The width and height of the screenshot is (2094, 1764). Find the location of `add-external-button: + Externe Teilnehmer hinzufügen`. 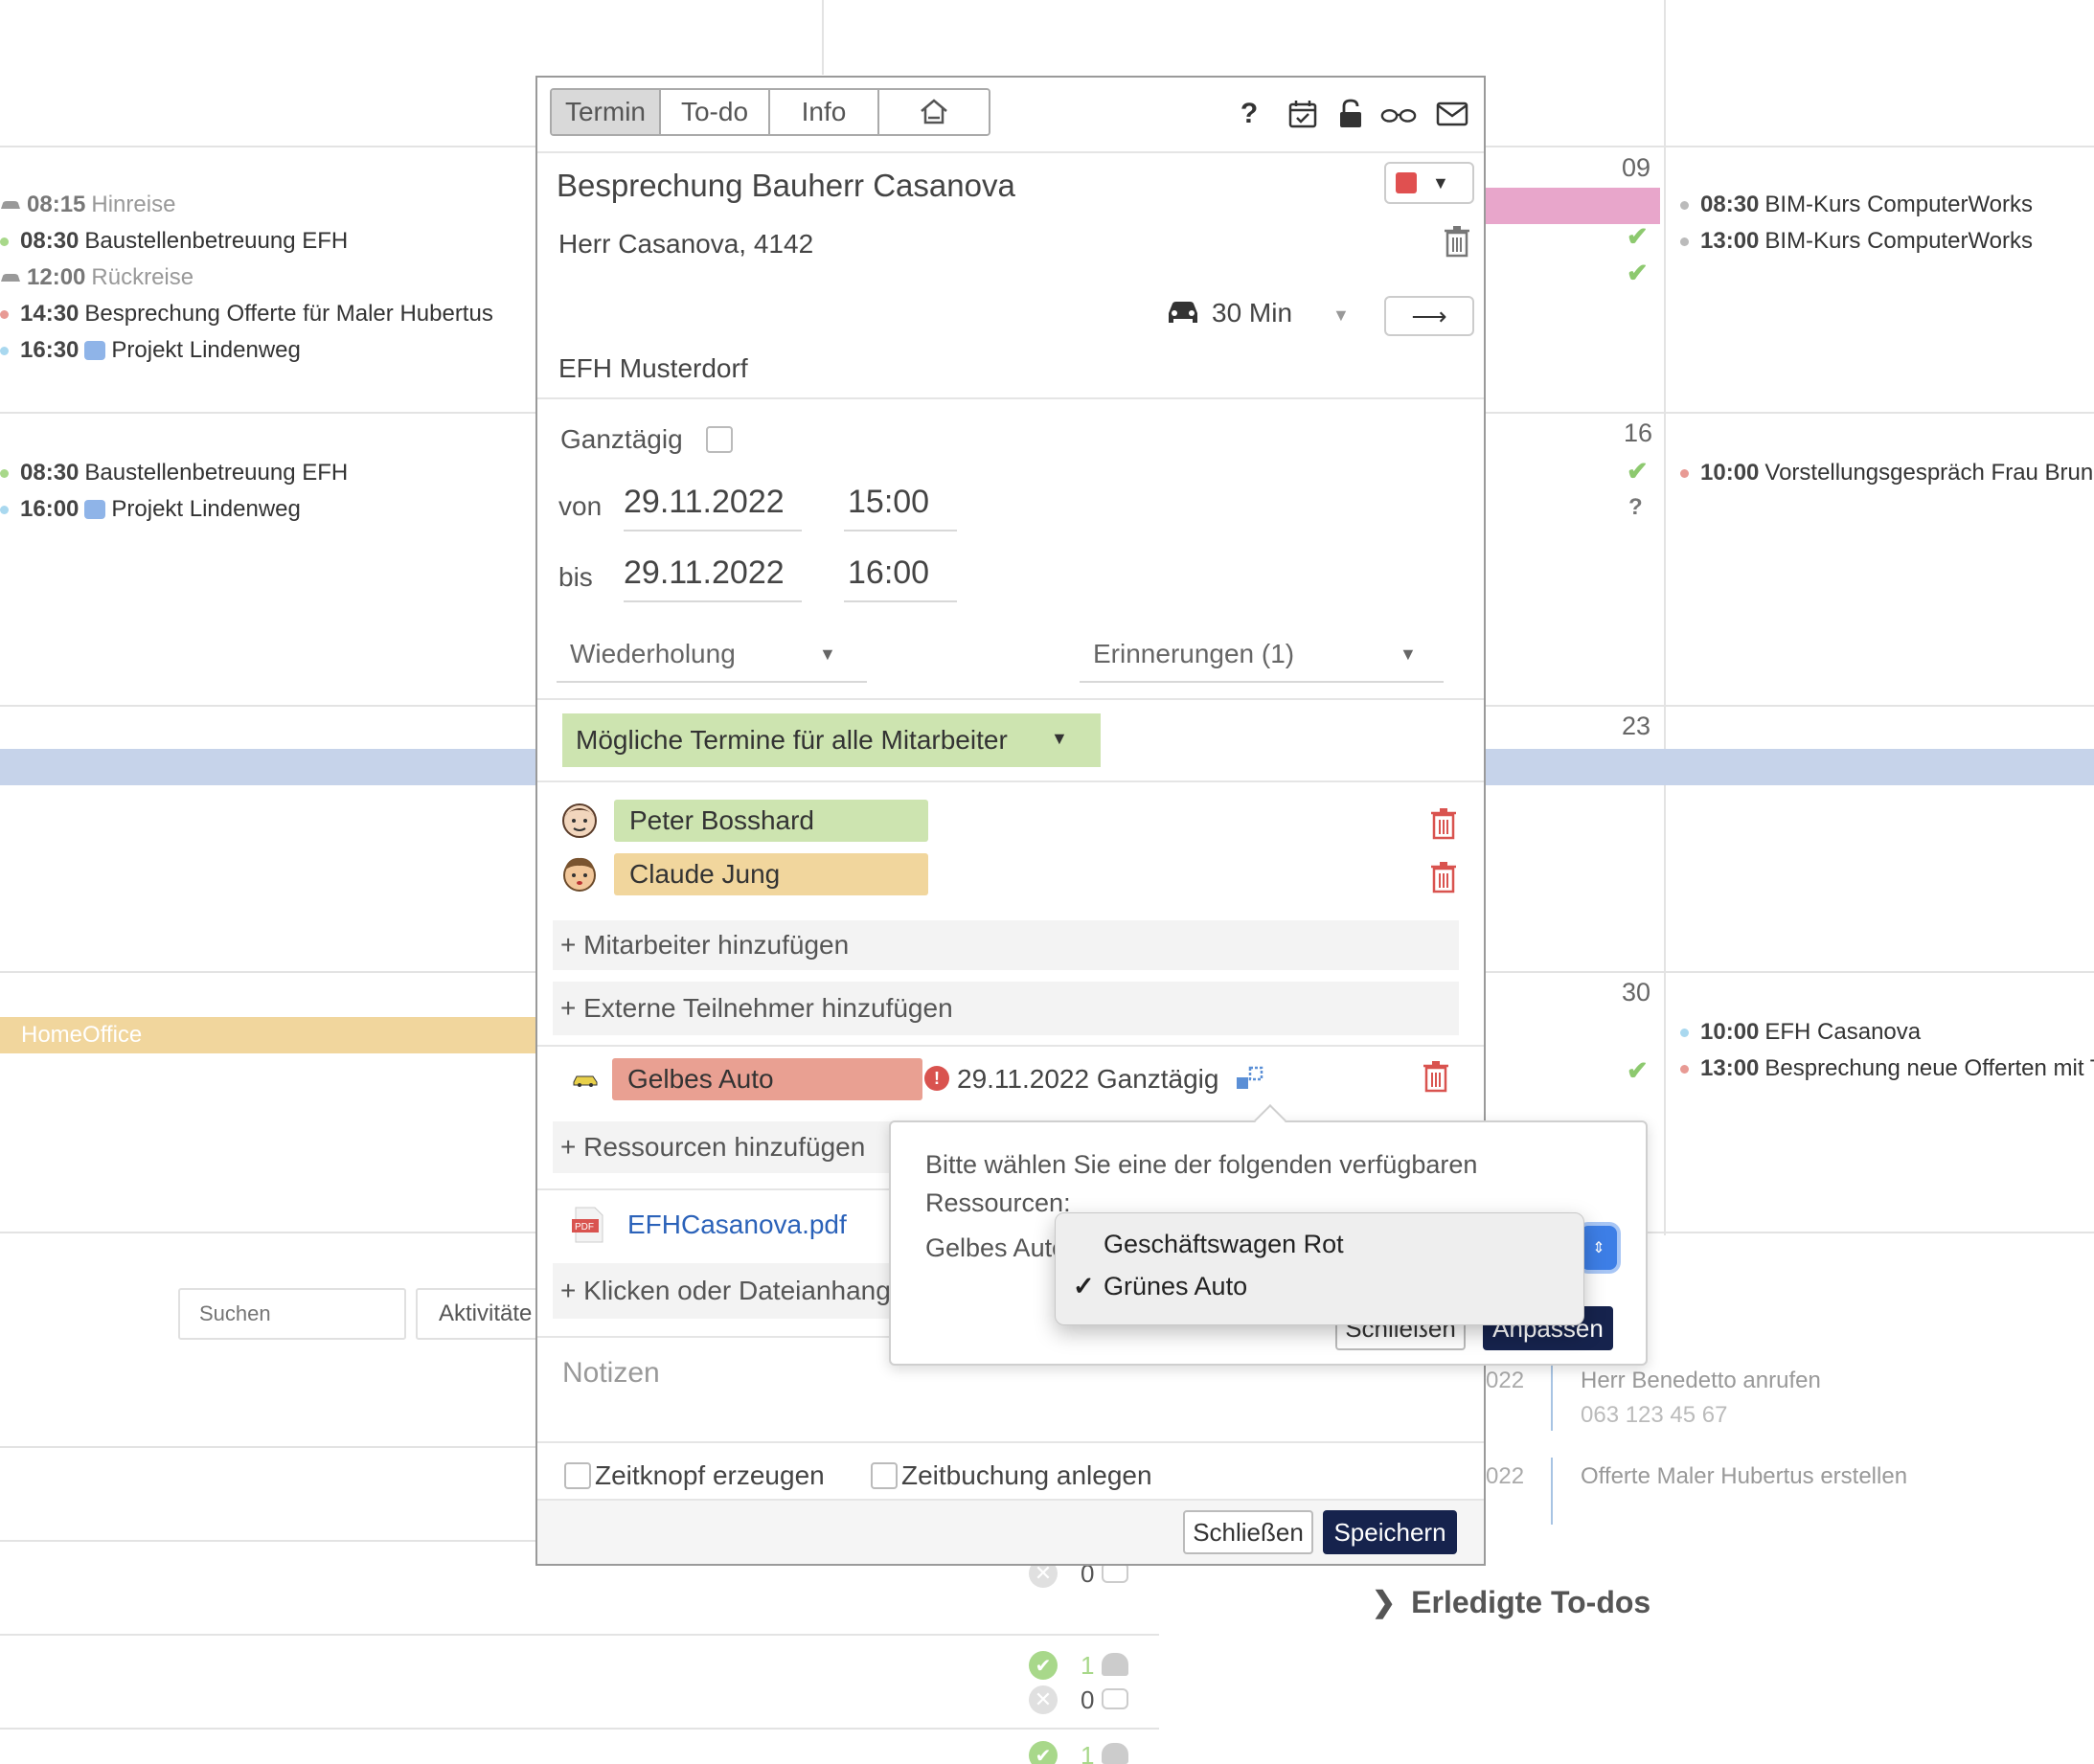

add-external-button: + Externe Teilnehmer hinzufügen is located at coordinates (1006, 1008).